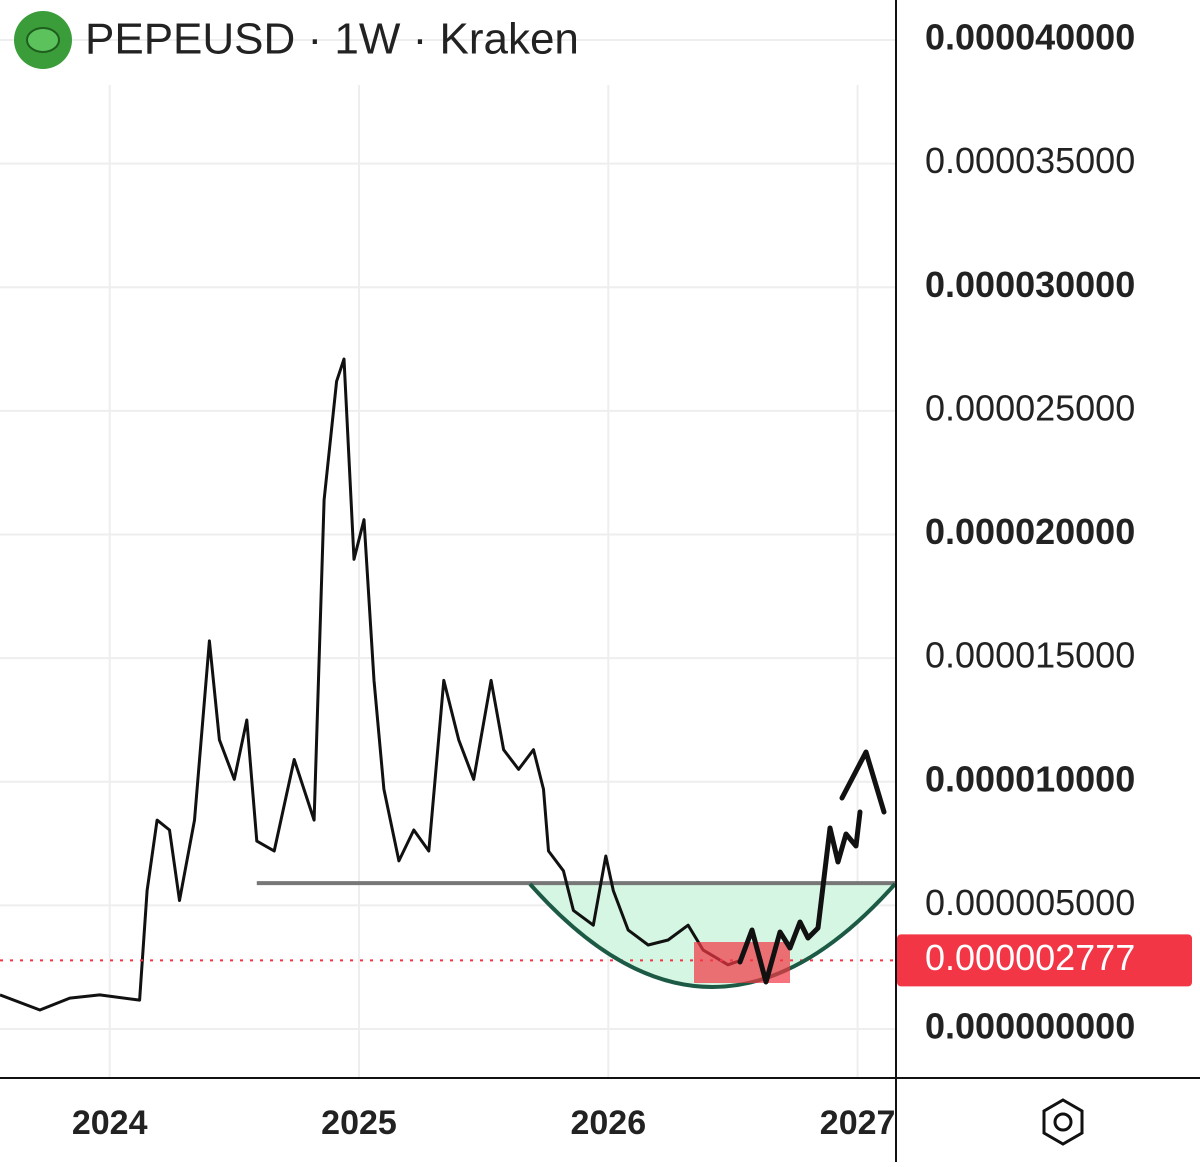  I want to click on x-tick-label: 2024, so click(110, 1123).